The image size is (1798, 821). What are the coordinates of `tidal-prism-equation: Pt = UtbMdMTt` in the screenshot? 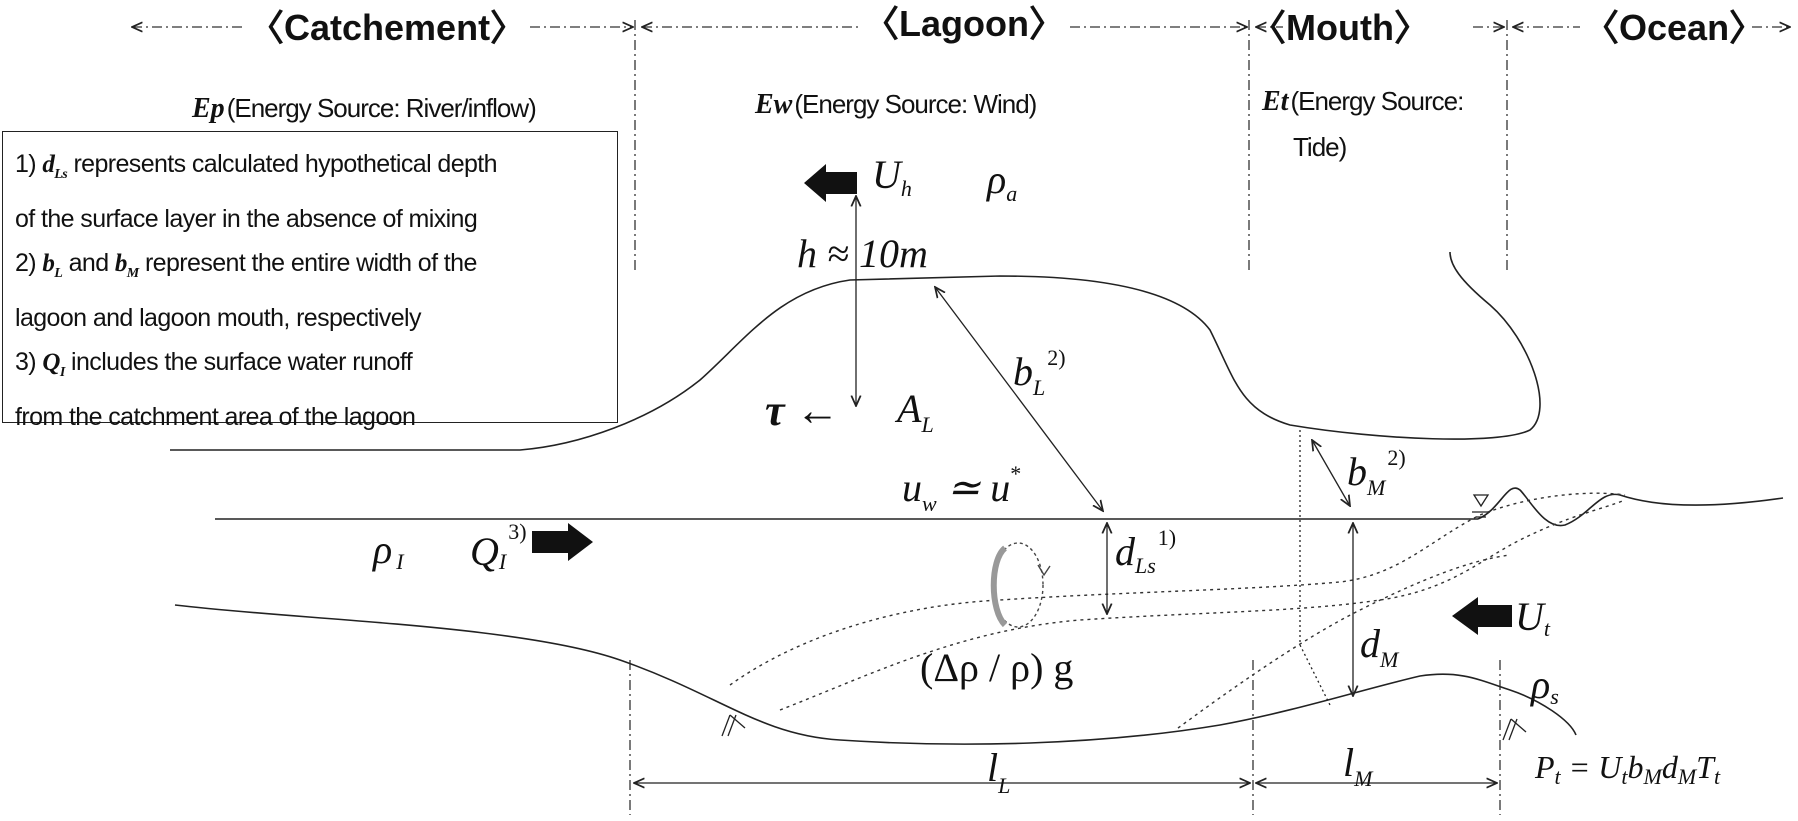 It's located at (1627, 769).